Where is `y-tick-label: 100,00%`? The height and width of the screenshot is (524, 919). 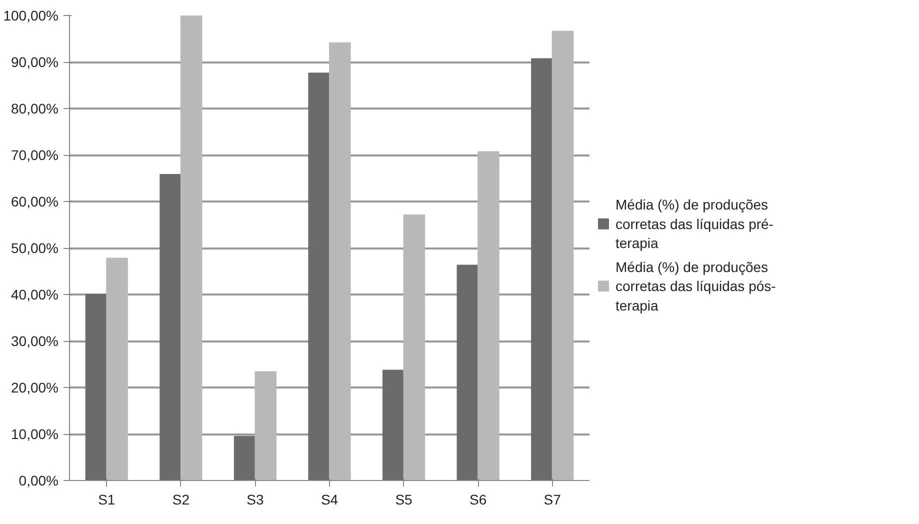 y-tick-label: 100,00% is located at coordinates (31, 16).